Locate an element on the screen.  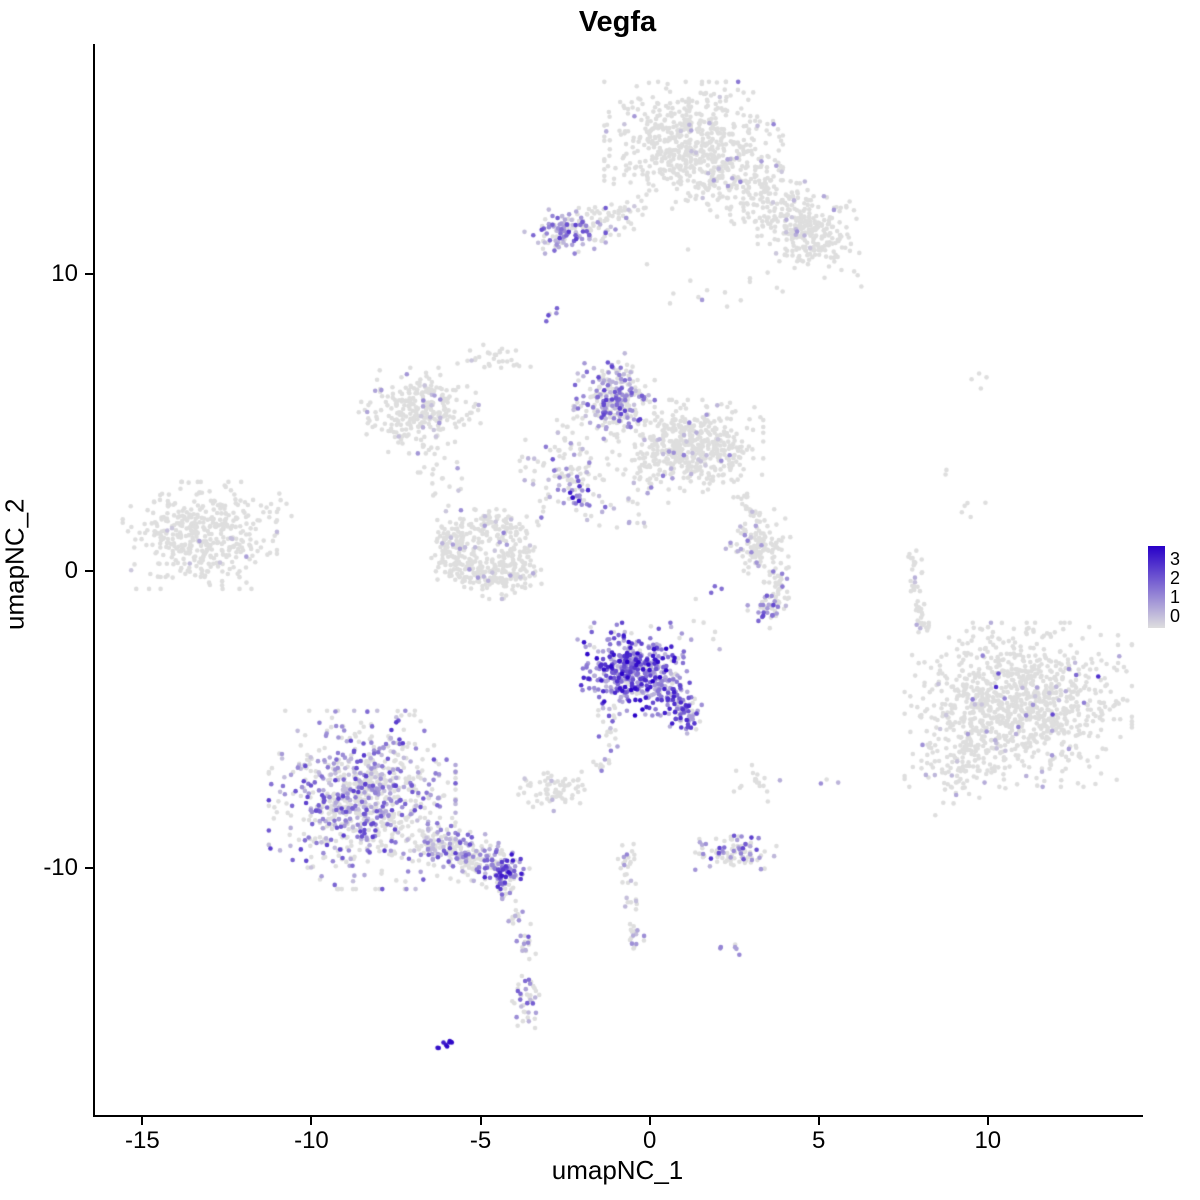
y-axis-label: umapNC_2 is located at coordinates (15, 564).